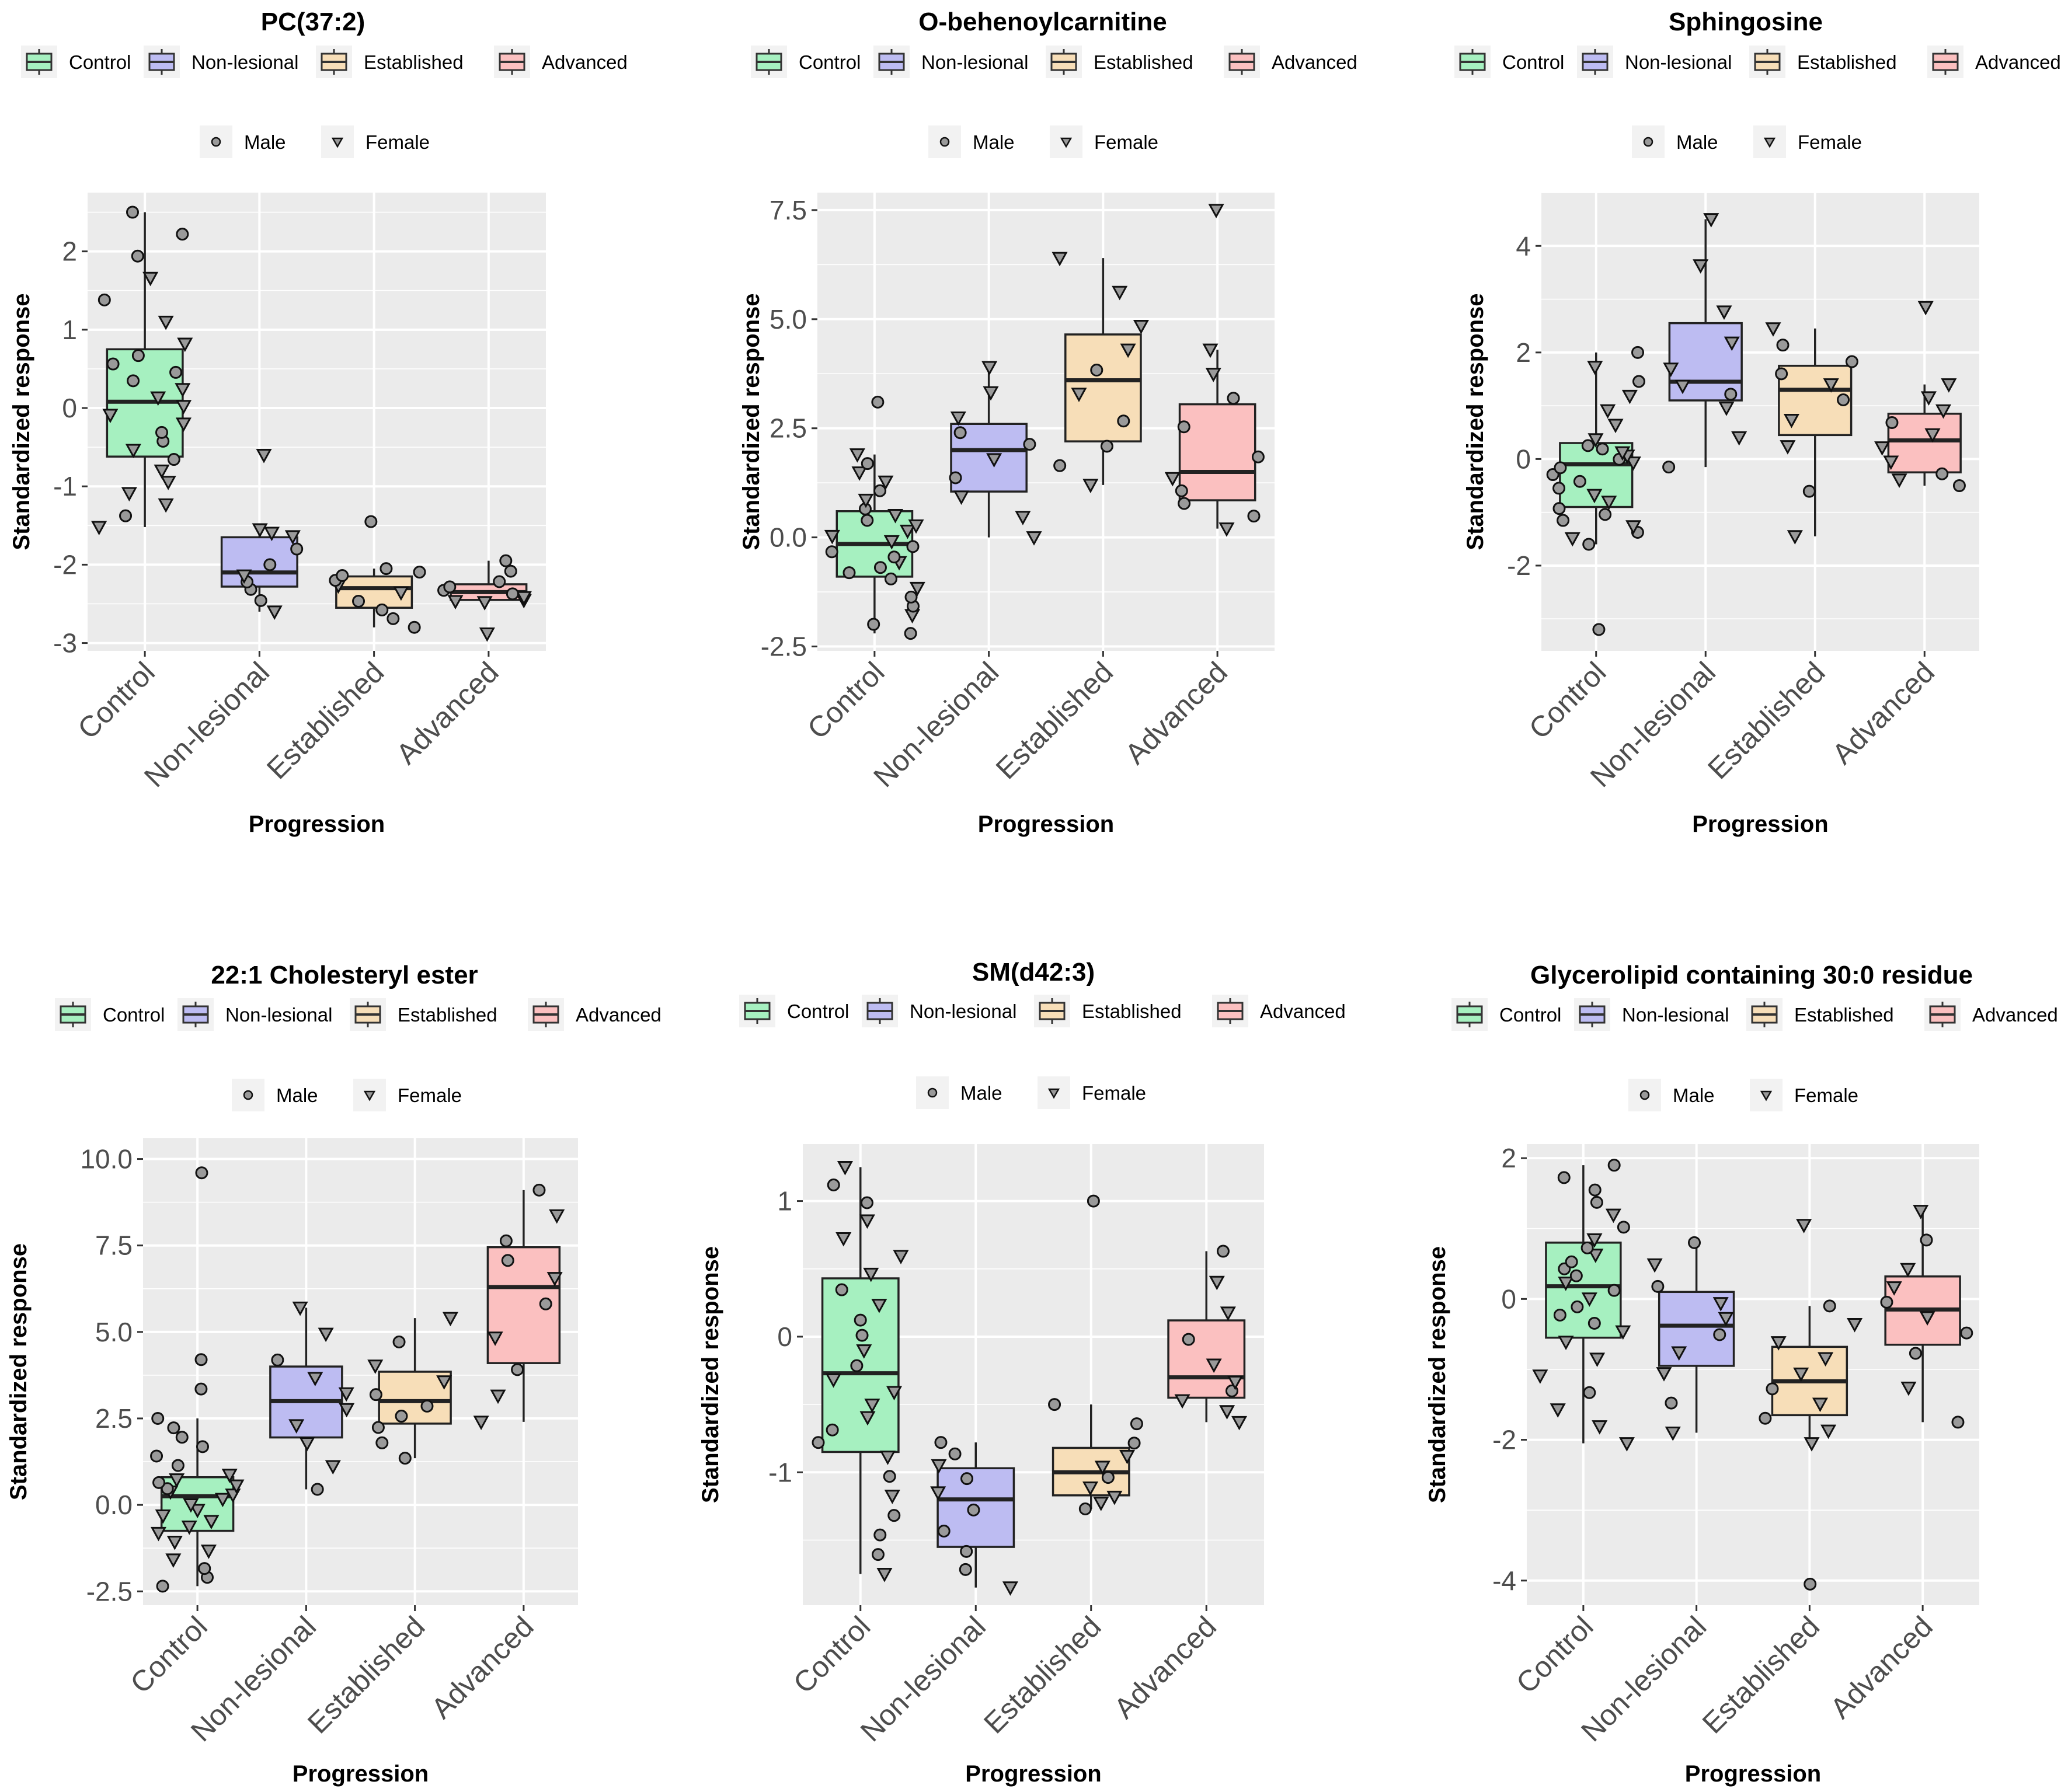 Image resolution: width=2061 pixels, height=1792 pixels. I want to click on legend-label: Established, so click(1132, 1011).